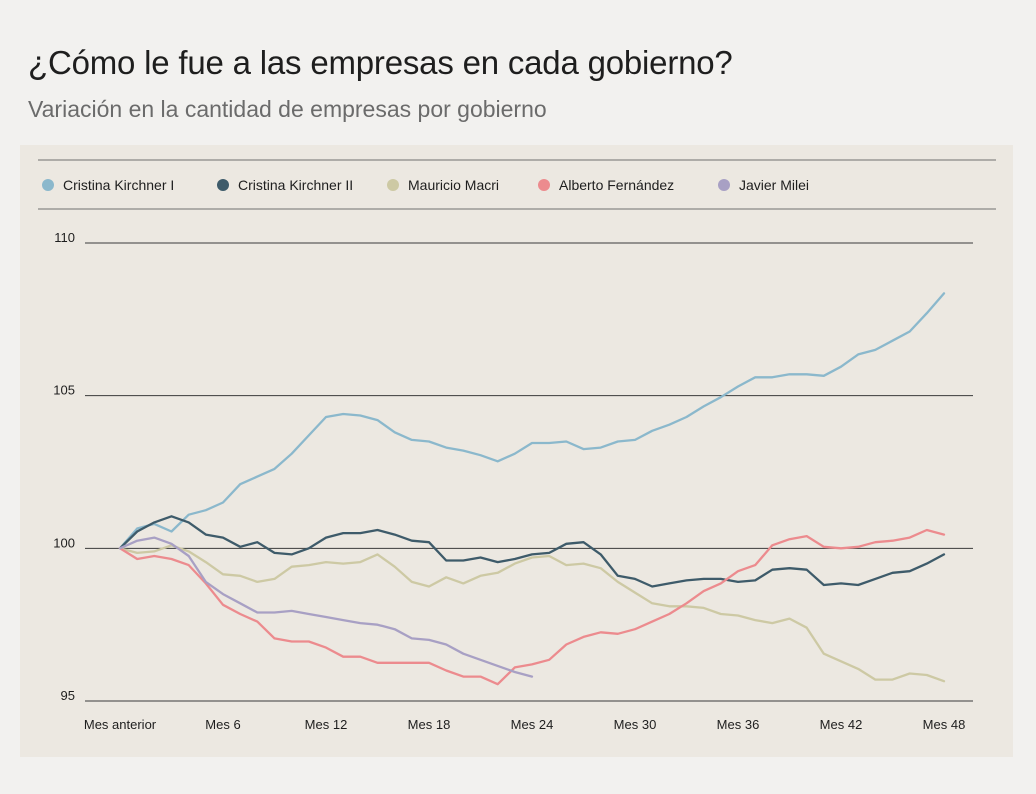 The image size is (1036, 794). Describe the element at coordinates (429, 724) in the screenshot. I see `x-tick-label: Mes 18` at that location.